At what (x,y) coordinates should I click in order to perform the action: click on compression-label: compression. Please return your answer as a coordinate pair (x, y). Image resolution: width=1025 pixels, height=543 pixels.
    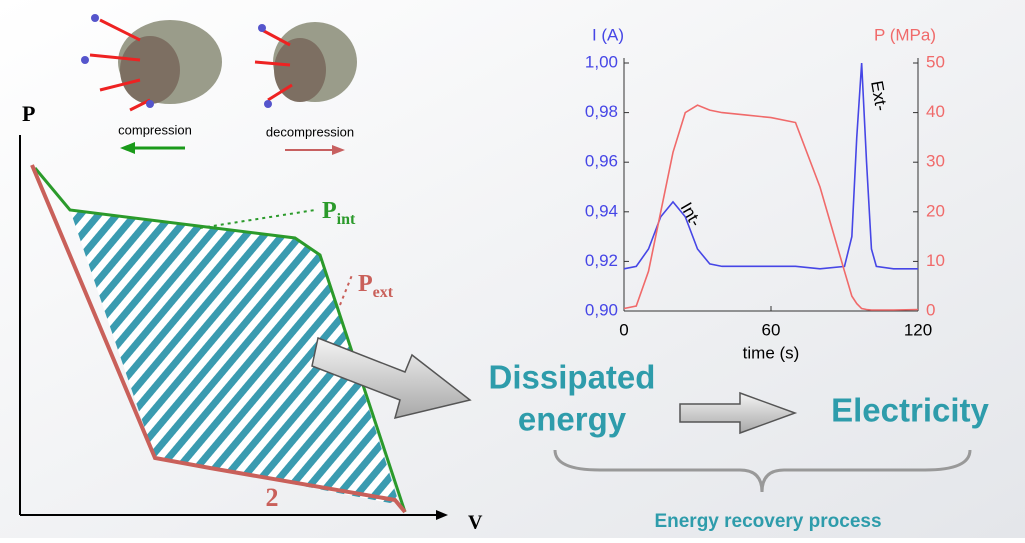
    Looking at the image, I should click on (155, 129).